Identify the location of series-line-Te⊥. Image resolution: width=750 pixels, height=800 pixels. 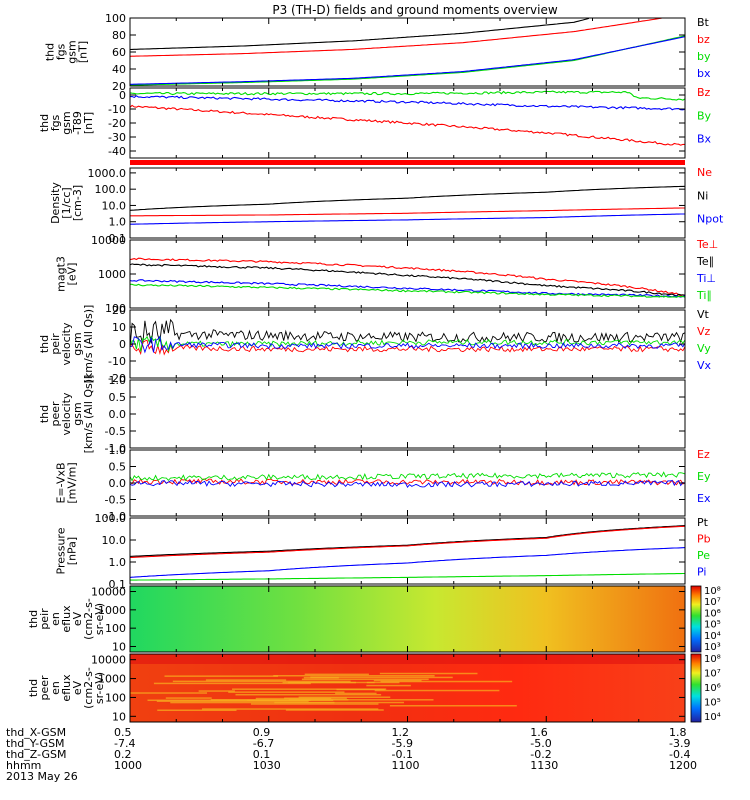
(407, 277).